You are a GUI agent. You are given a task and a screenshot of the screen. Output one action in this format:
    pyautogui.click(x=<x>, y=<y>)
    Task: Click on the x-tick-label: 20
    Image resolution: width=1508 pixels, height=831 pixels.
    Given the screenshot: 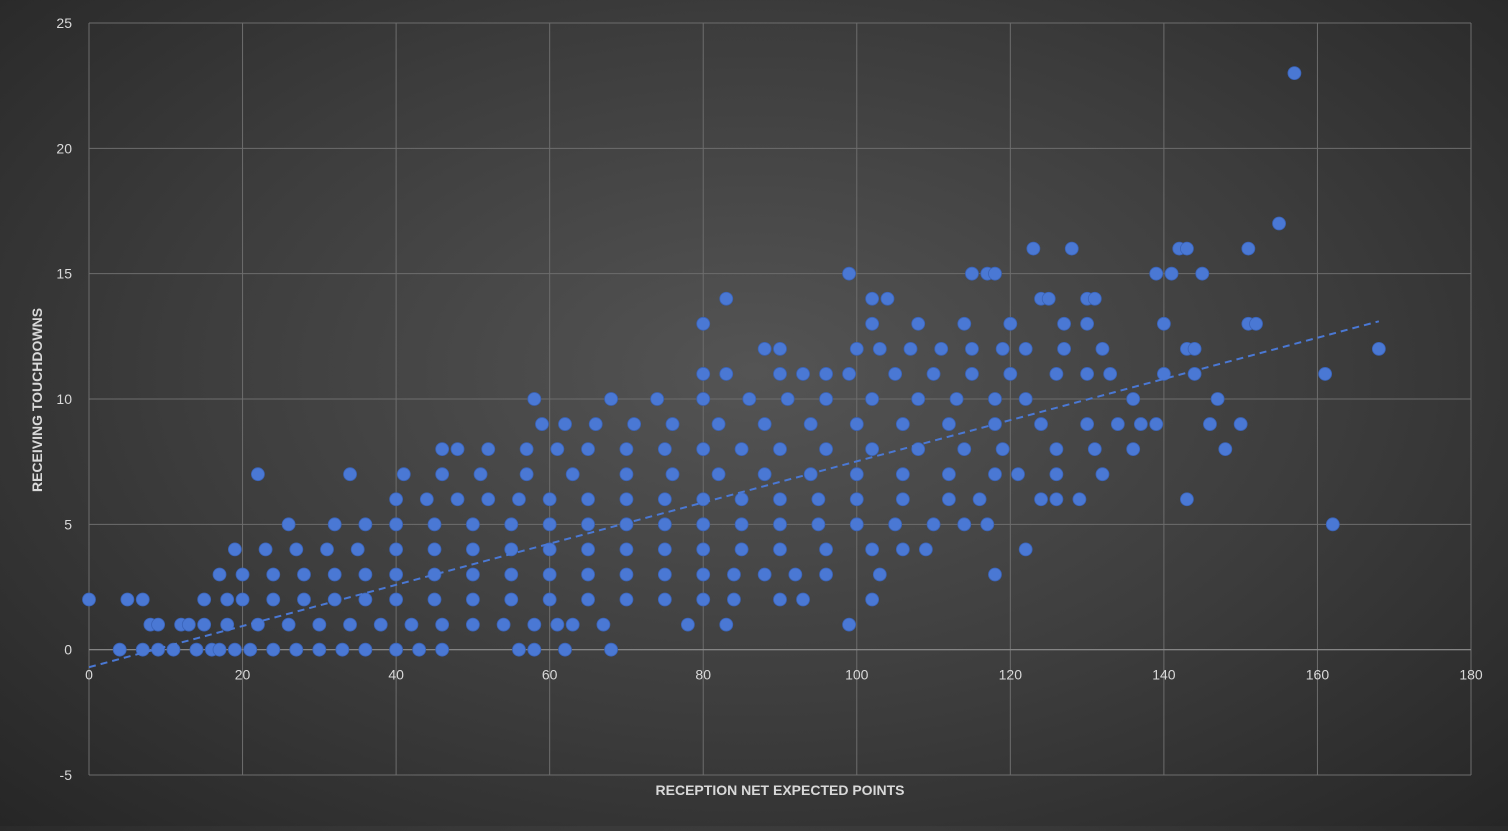 What is the action you would take?
    pyautogui.click(x=243, y=675)
    